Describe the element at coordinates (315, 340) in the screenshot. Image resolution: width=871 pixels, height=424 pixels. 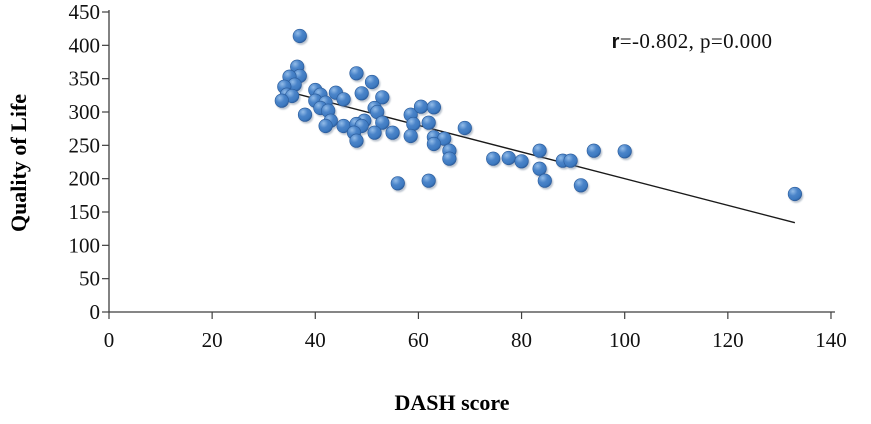
I see `x-tick-label: 40` at that location.